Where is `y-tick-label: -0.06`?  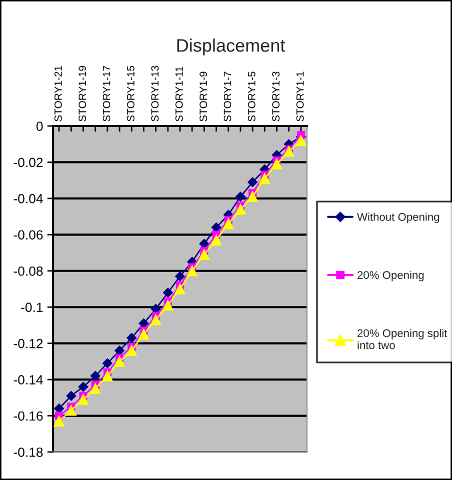
y-tick-label: -0.06 is located at coordinates (28, 235).